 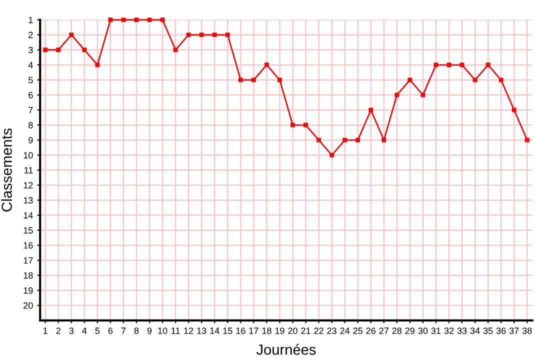 I want to click on x-tick-label: 17, so click(x=253, y=331).